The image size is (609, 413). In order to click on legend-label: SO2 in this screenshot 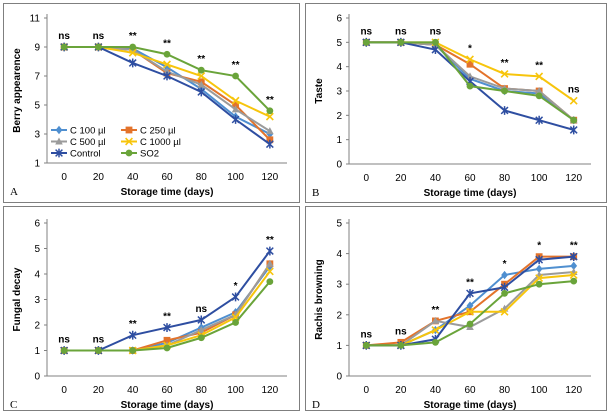, I will do `click(149, 154)`.